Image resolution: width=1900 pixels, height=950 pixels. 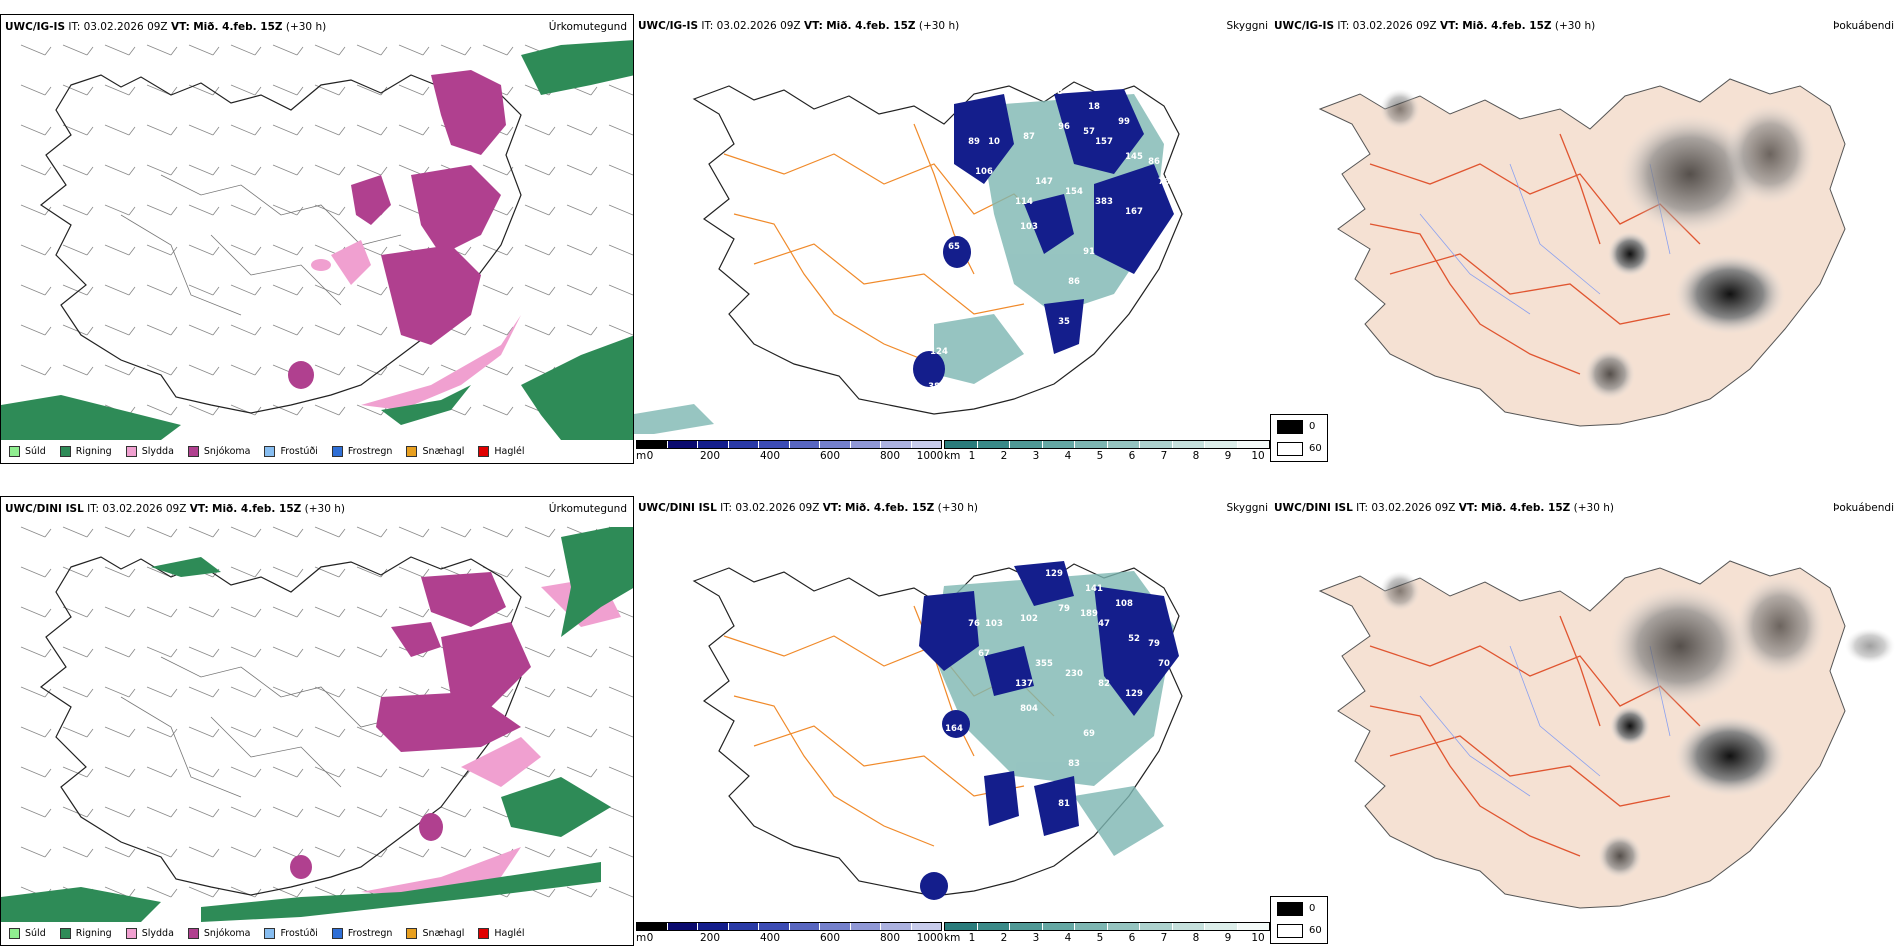 What do you see at coordinates (1164, 664) in the screenshot?
I see `ceiling-value-label: 70` at bounding box center [1164, 664].